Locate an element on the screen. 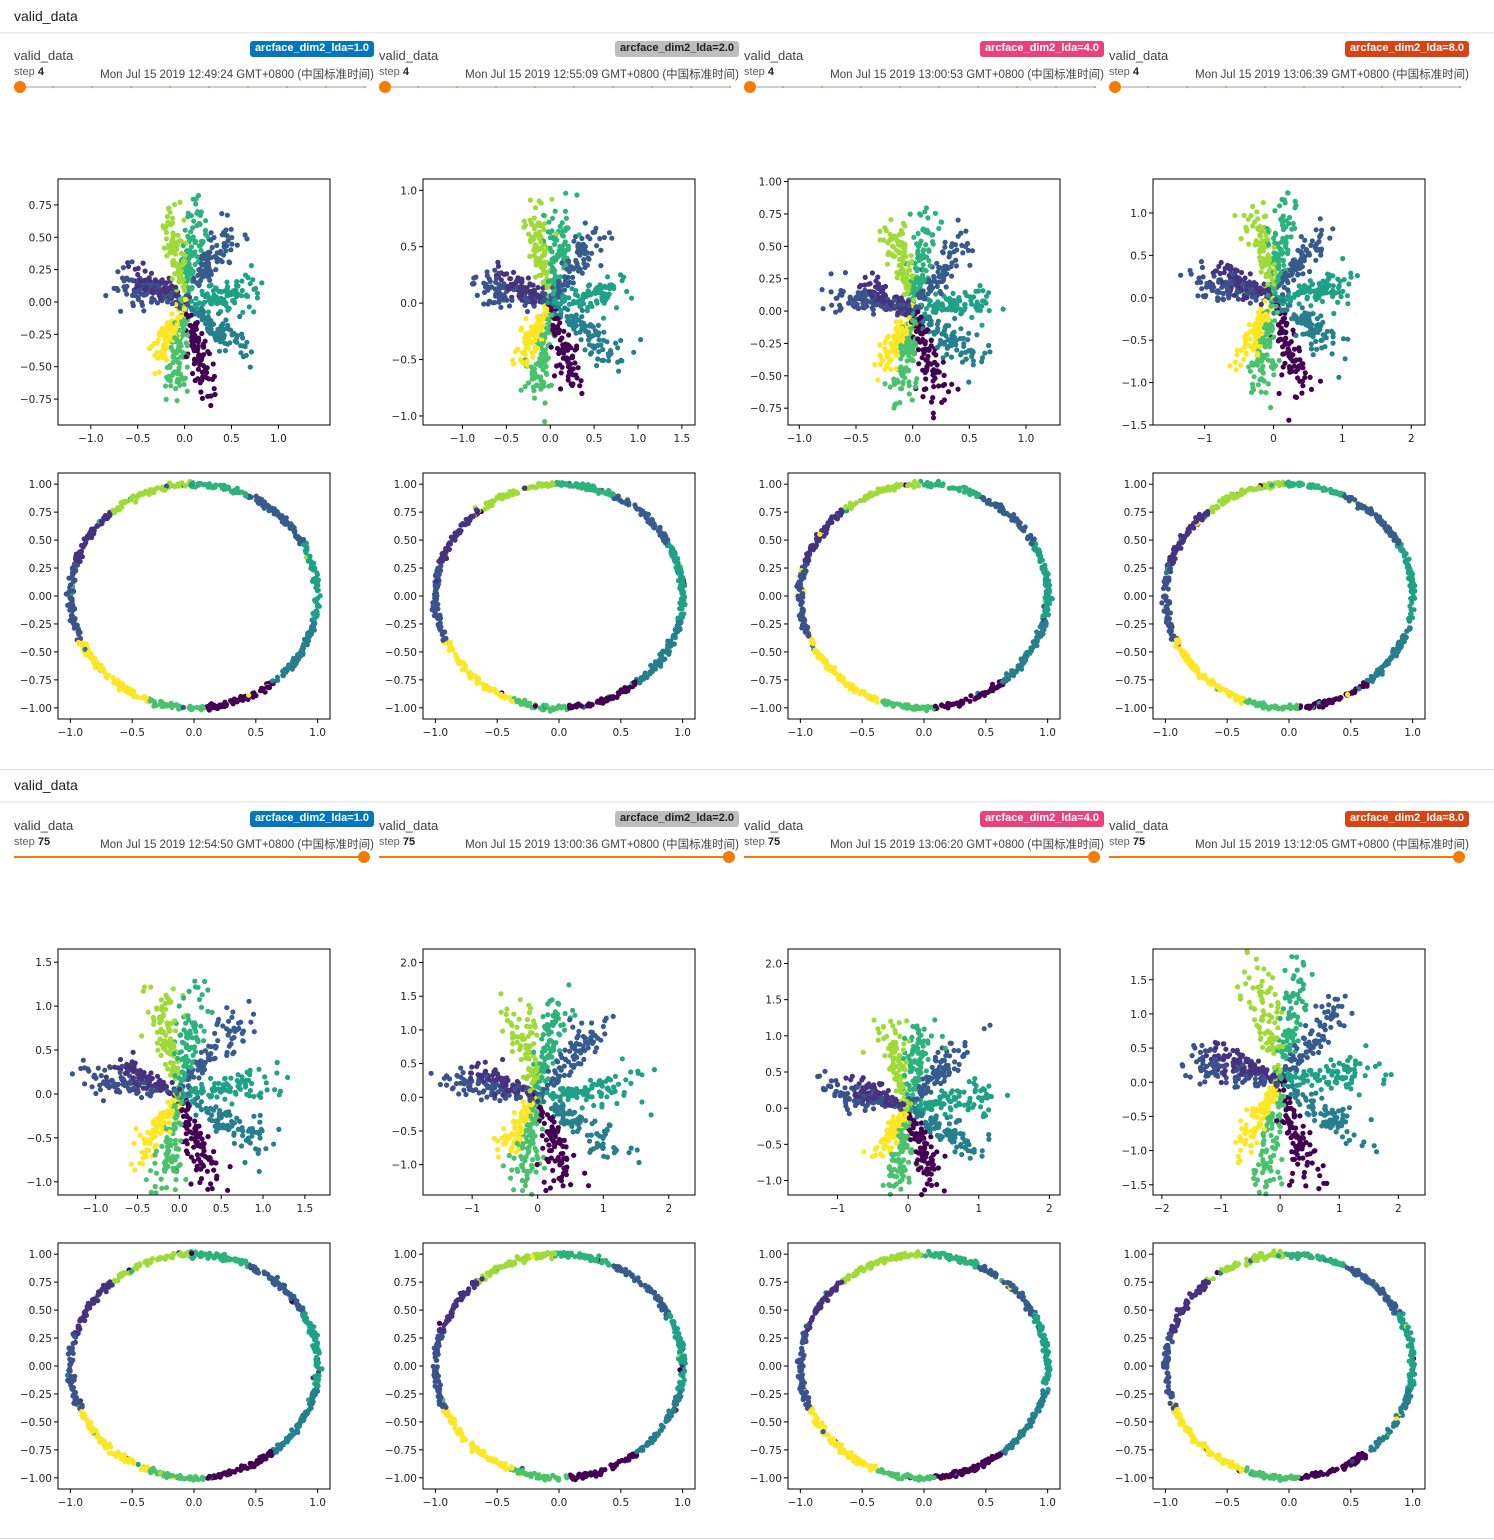  x-tick-label: 0.0 is located at coordinates (194, 733).